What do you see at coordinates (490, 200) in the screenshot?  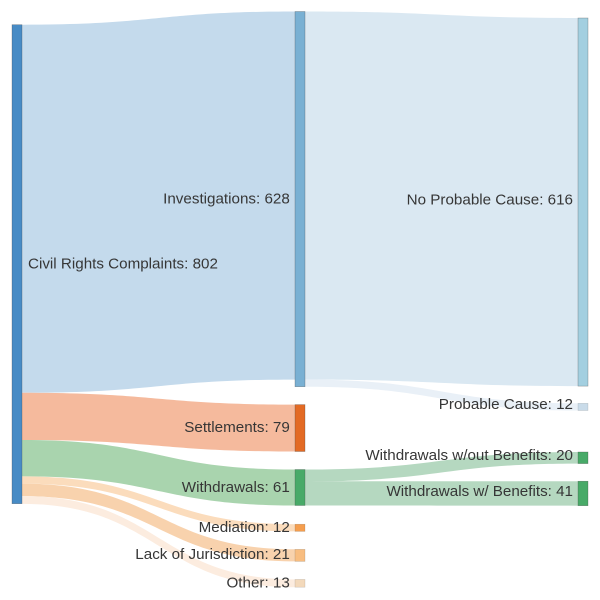 I see `svg-text: No Probable Cause: 616` at bounding box center [490, 200].